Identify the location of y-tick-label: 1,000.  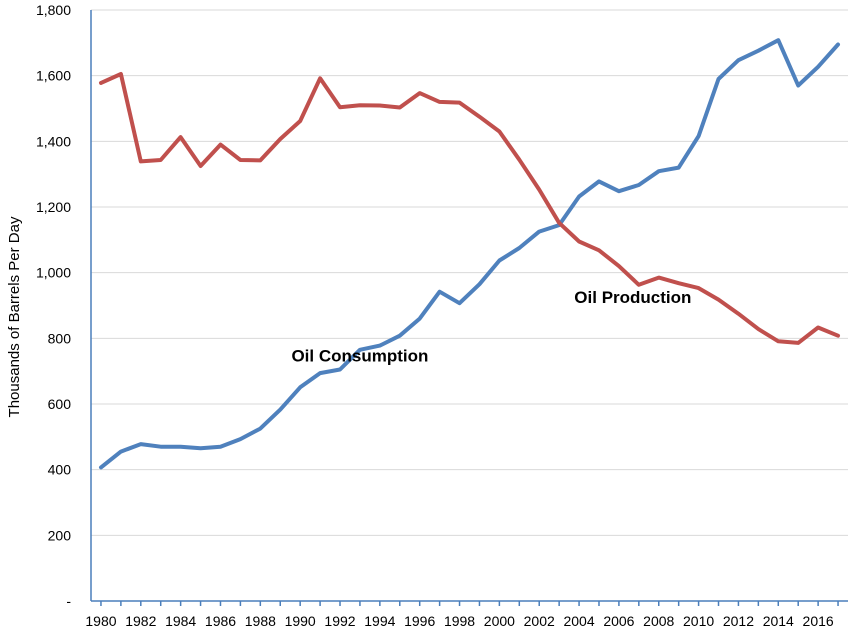
(53, 273).